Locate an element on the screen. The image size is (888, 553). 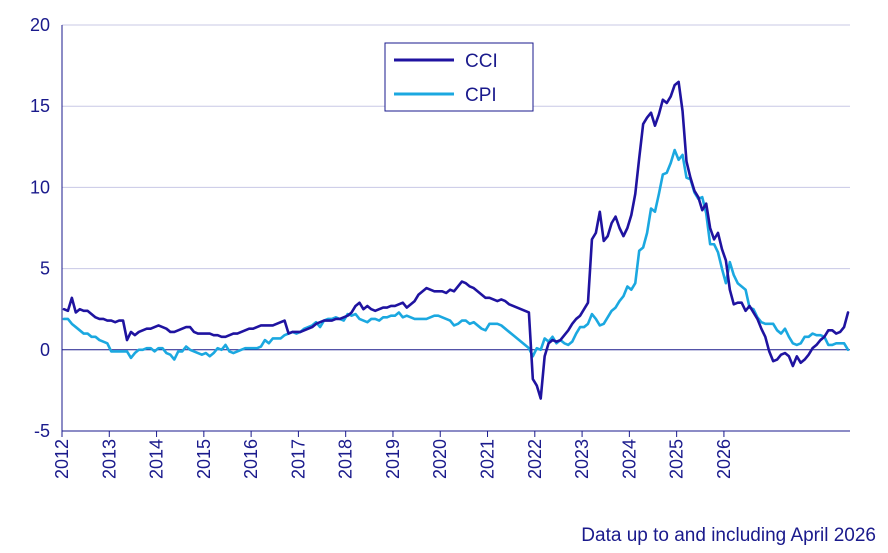
x-tick-label: 2013 is located at coordinates (109, 459).